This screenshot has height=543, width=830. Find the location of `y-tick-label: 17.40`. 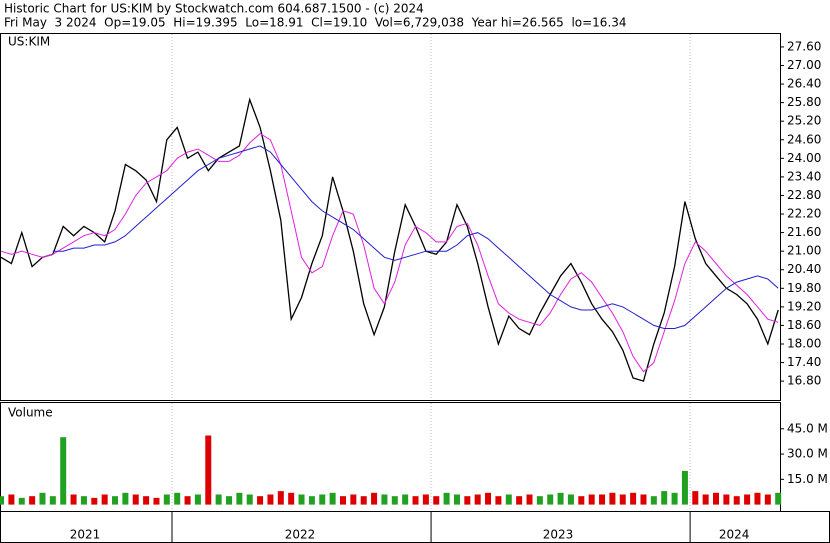

y-tick-label: 17.40 is located at coordinates (804, 362).